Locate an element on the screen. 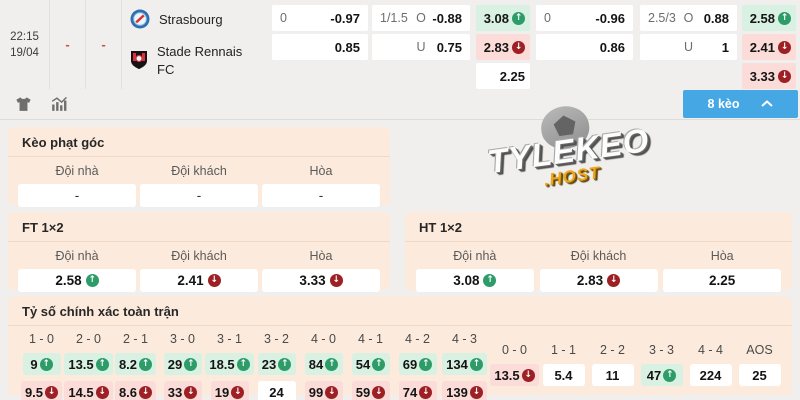 This screenshot has height=400, width=800. odds-cell-x12-2-draw: 3.33 ↓ is located at coordinates (769, 76).